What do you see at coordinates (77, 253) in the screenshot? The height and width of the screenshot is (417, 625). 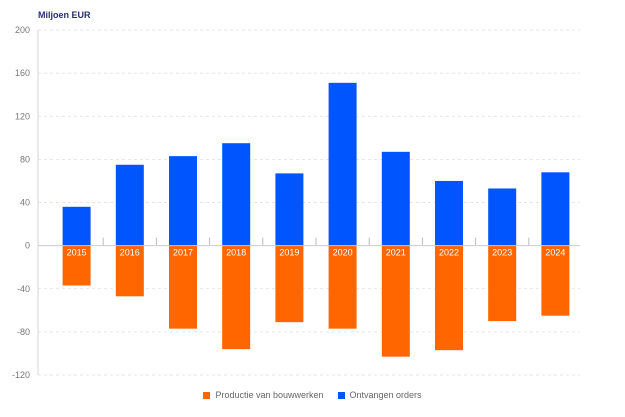 I see `x-tick-label: 2015` at bounding box center [77, 253].